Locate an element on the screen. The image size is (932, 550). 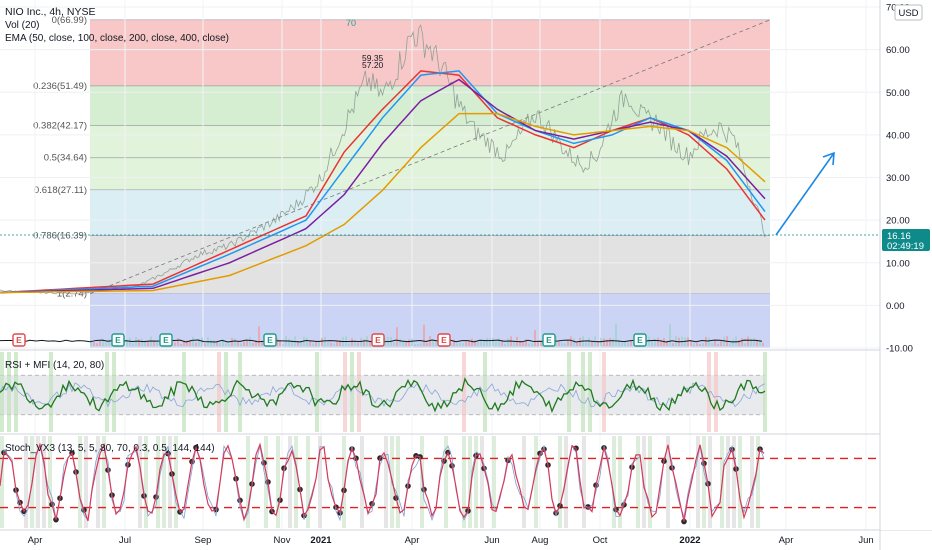
forecast-arrow is located at coordinates (805, 193).